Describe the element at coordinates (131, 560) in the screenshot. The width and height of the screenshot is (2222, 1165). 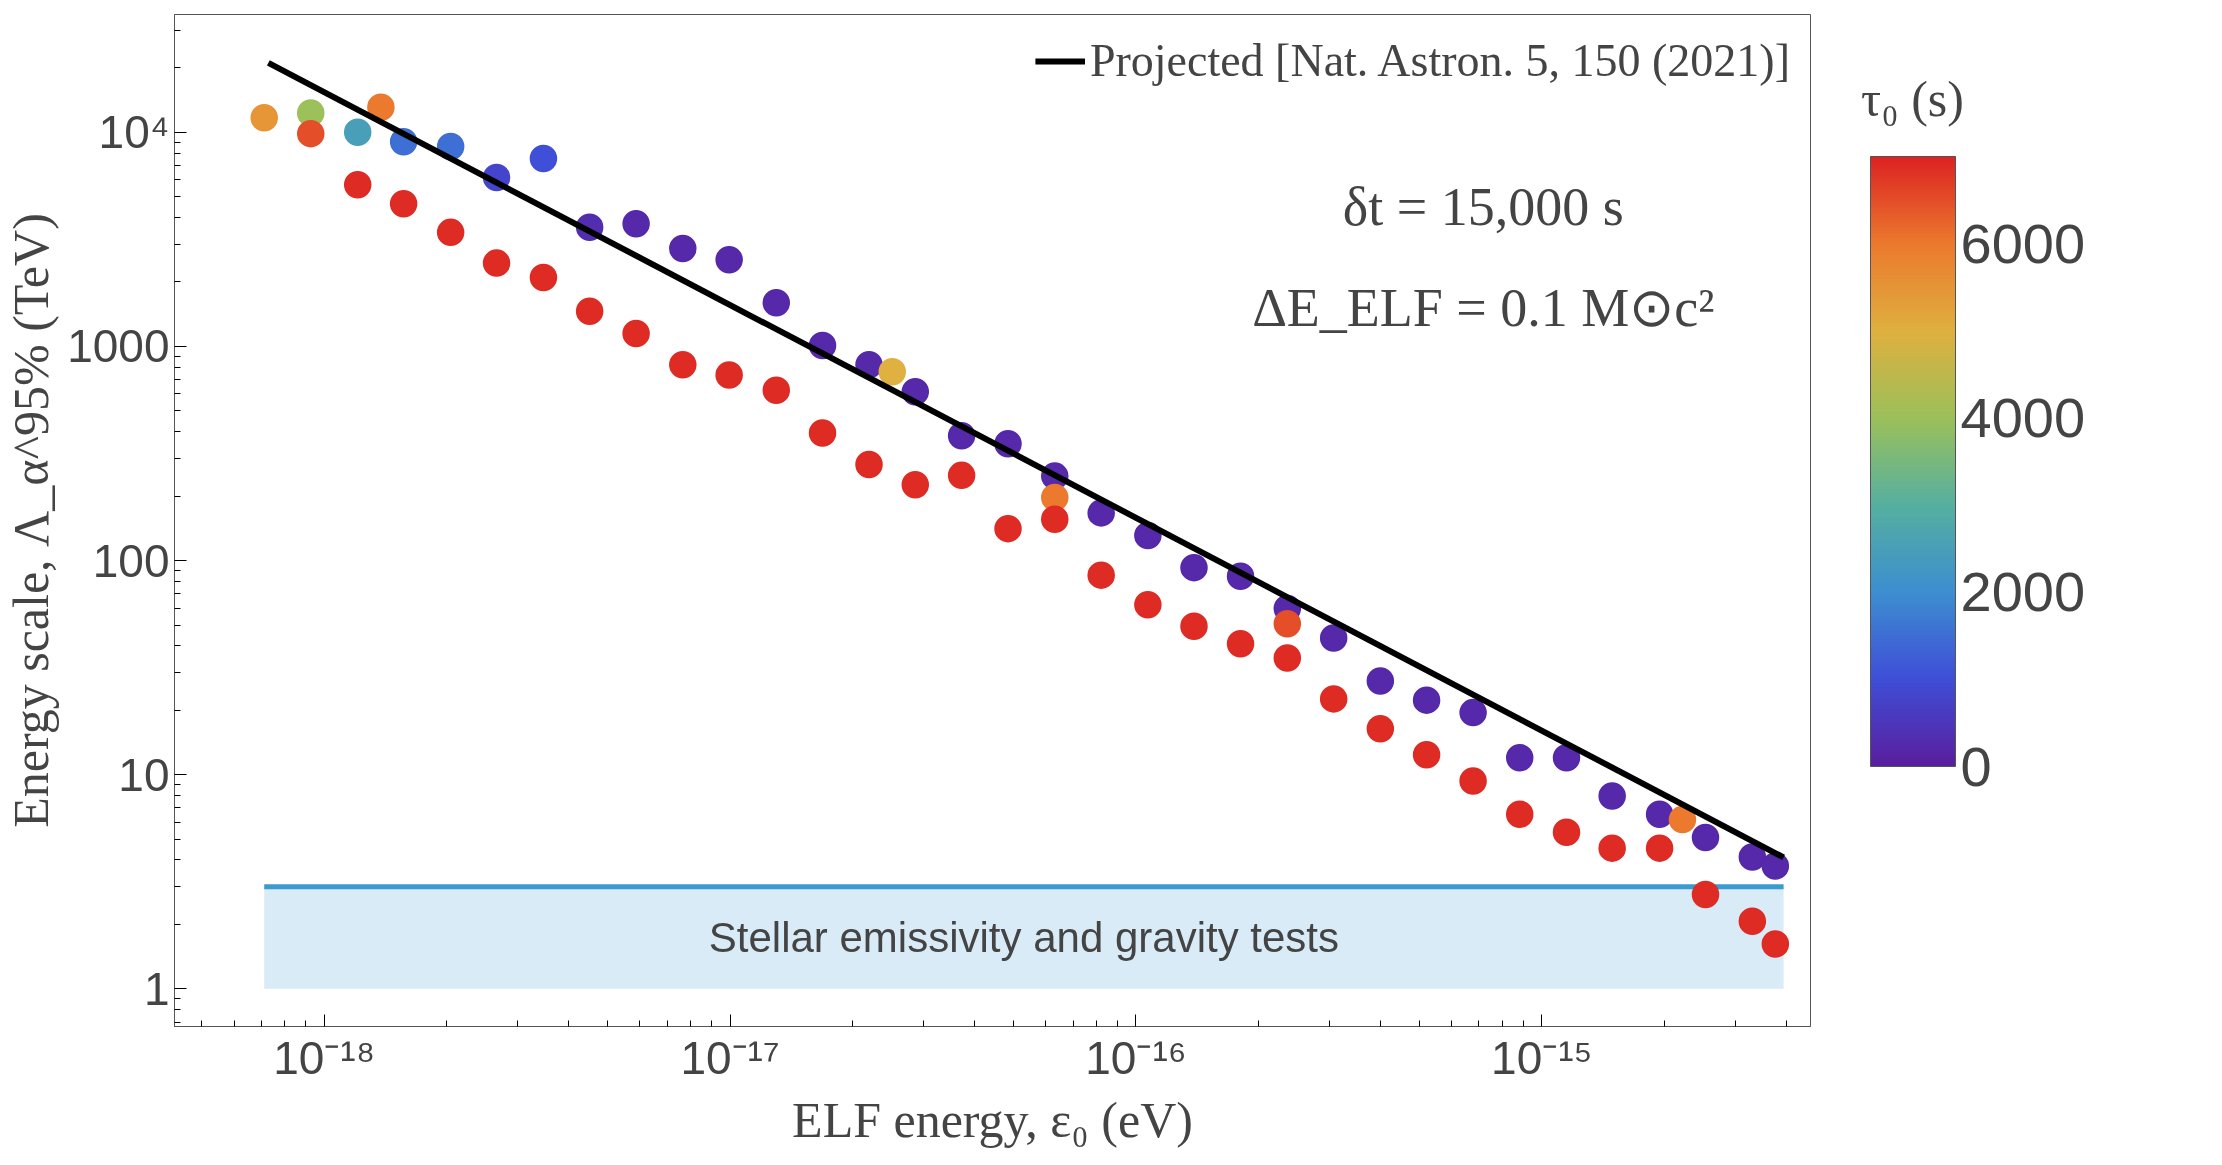
I see `y-tick-label: 100` at that location.